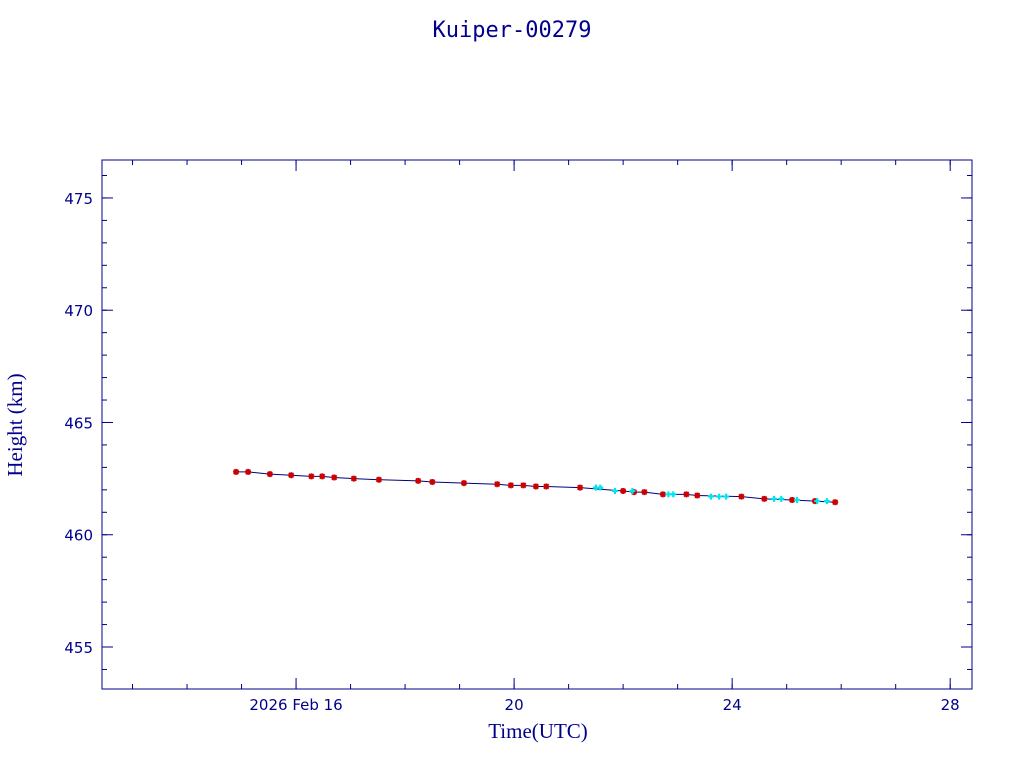 The width and height of the screenshot is (1024, 773). What do you see at coordinates (732, 705) in the screenshot?
I see `x-tick-label: 24` at bounding box center [732, 705].